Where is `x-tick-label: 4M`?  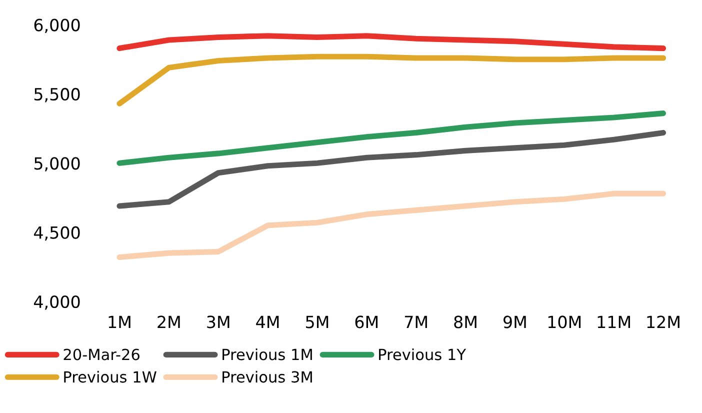 x-tick-label: 4M is located at coordinates (267, 322).